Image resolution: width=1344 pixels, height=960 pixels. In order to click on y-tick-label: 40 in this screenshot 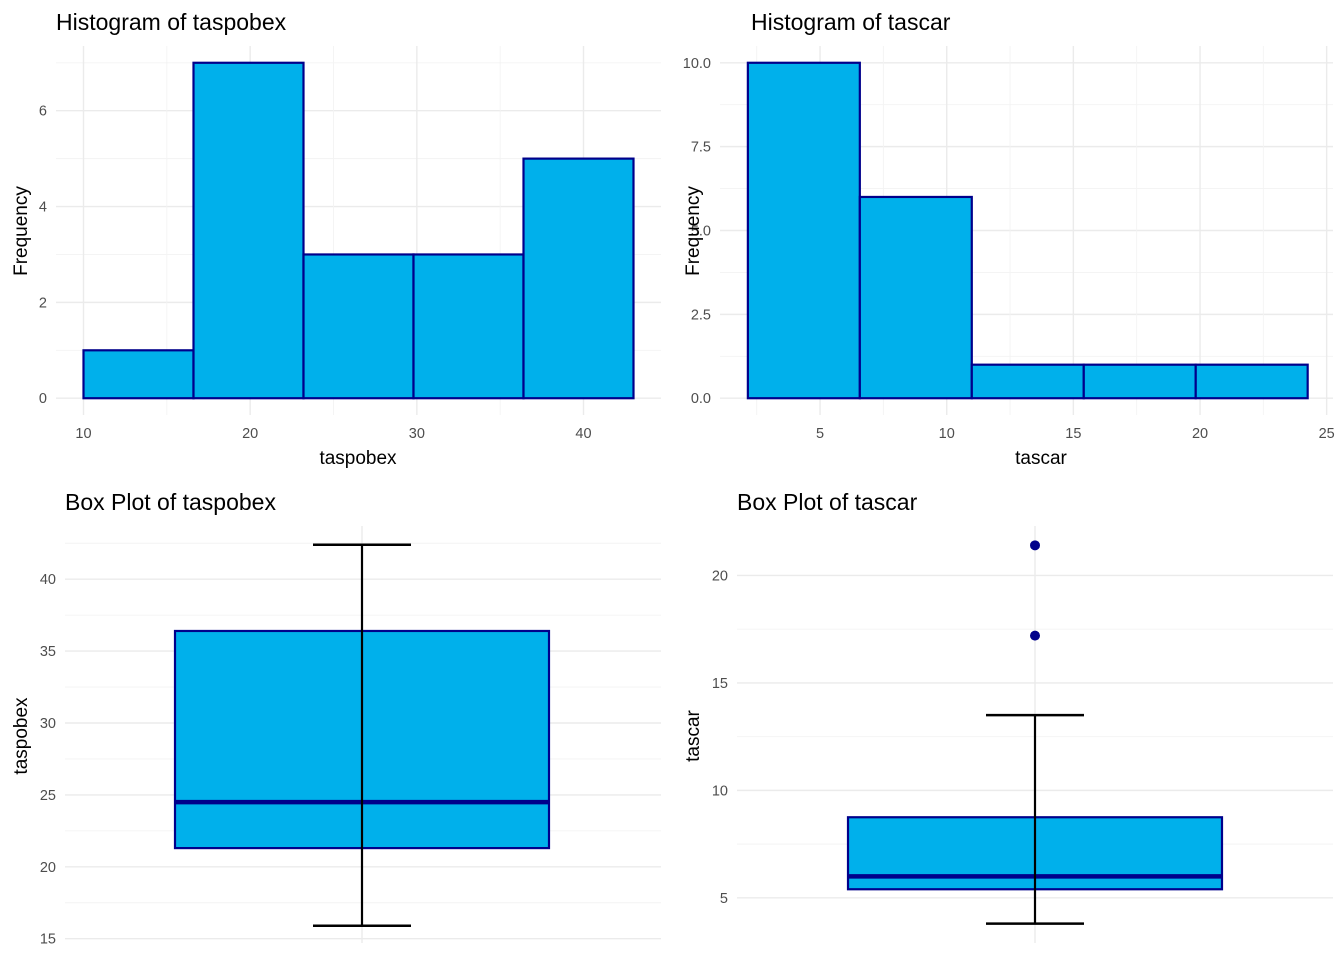, I will do `click(48, 580)`.